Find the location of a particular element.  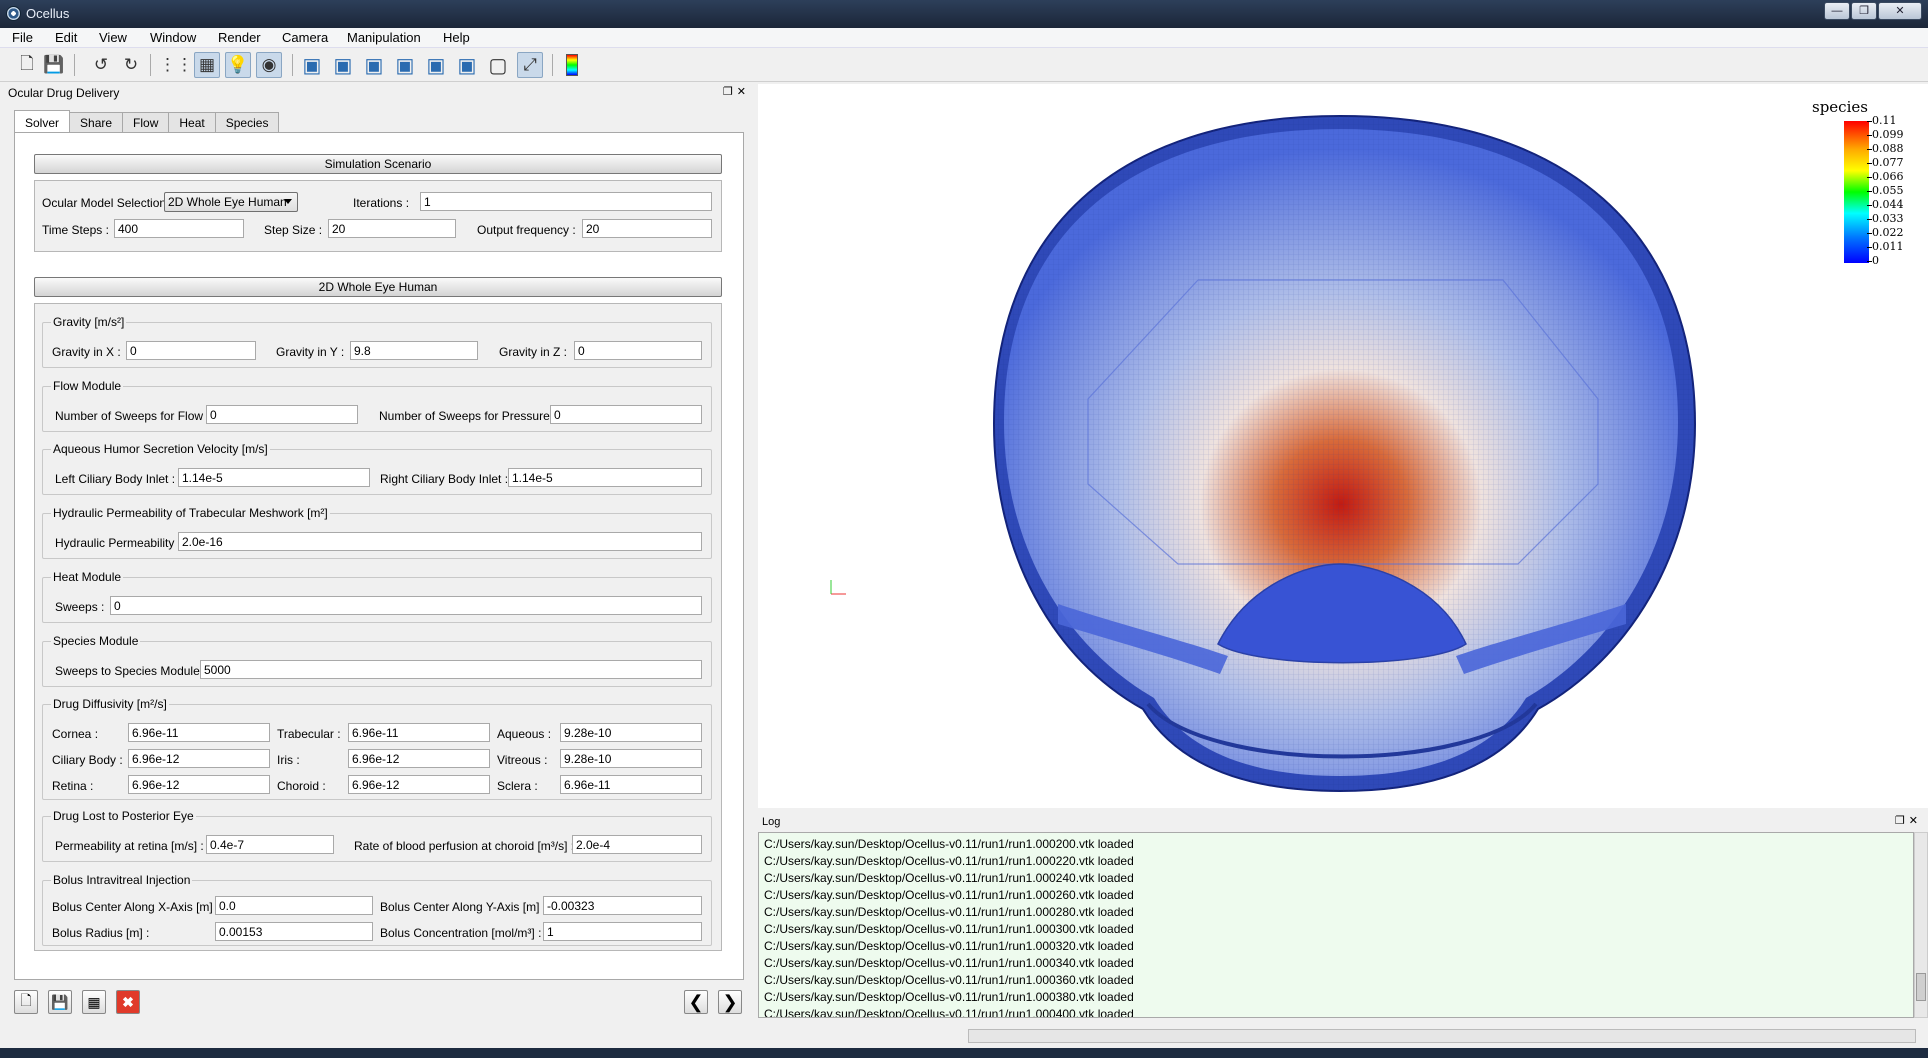

menu-view: View is located at coordinates (113, 37).